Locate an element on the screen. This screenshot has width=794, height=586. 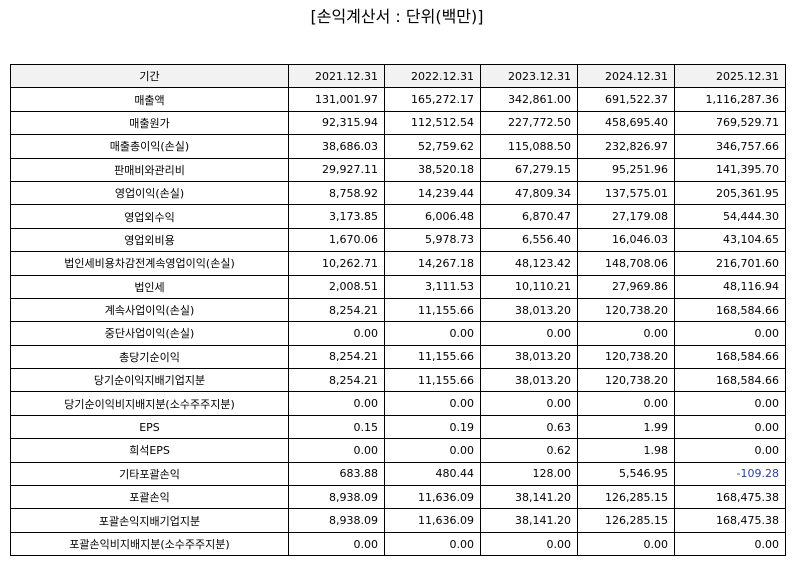
column-header-date: 2024.12.31 is located at coordinates (626, 76).